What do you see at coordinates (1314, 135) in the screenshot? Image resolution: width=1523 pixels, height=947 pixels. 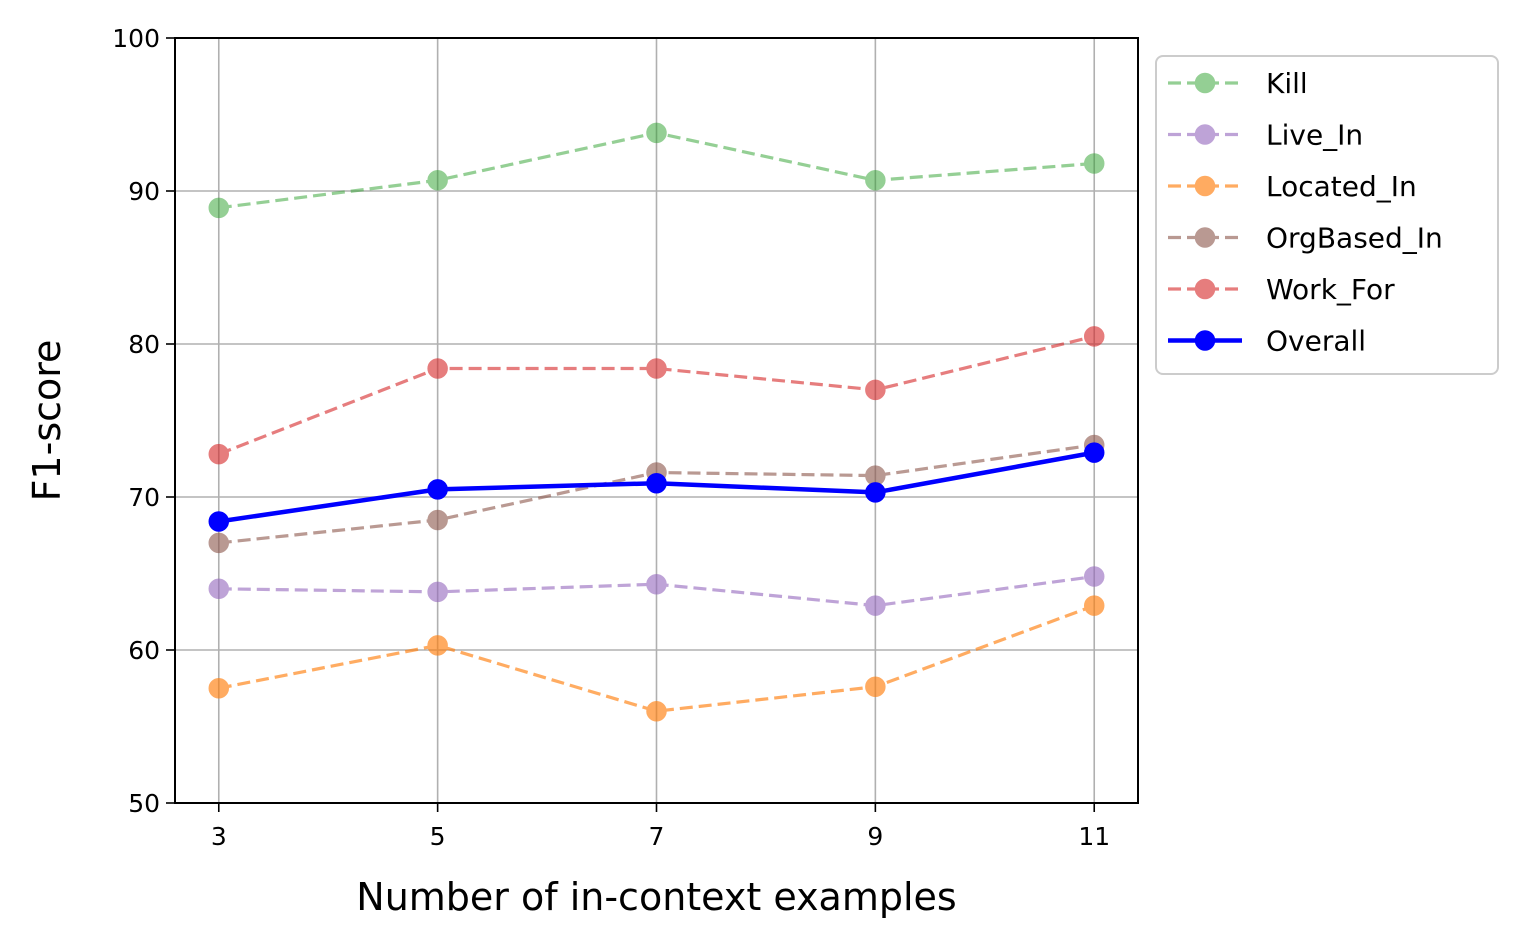 I see `legend-label: Live_In` at bounding box center [1314, 135].